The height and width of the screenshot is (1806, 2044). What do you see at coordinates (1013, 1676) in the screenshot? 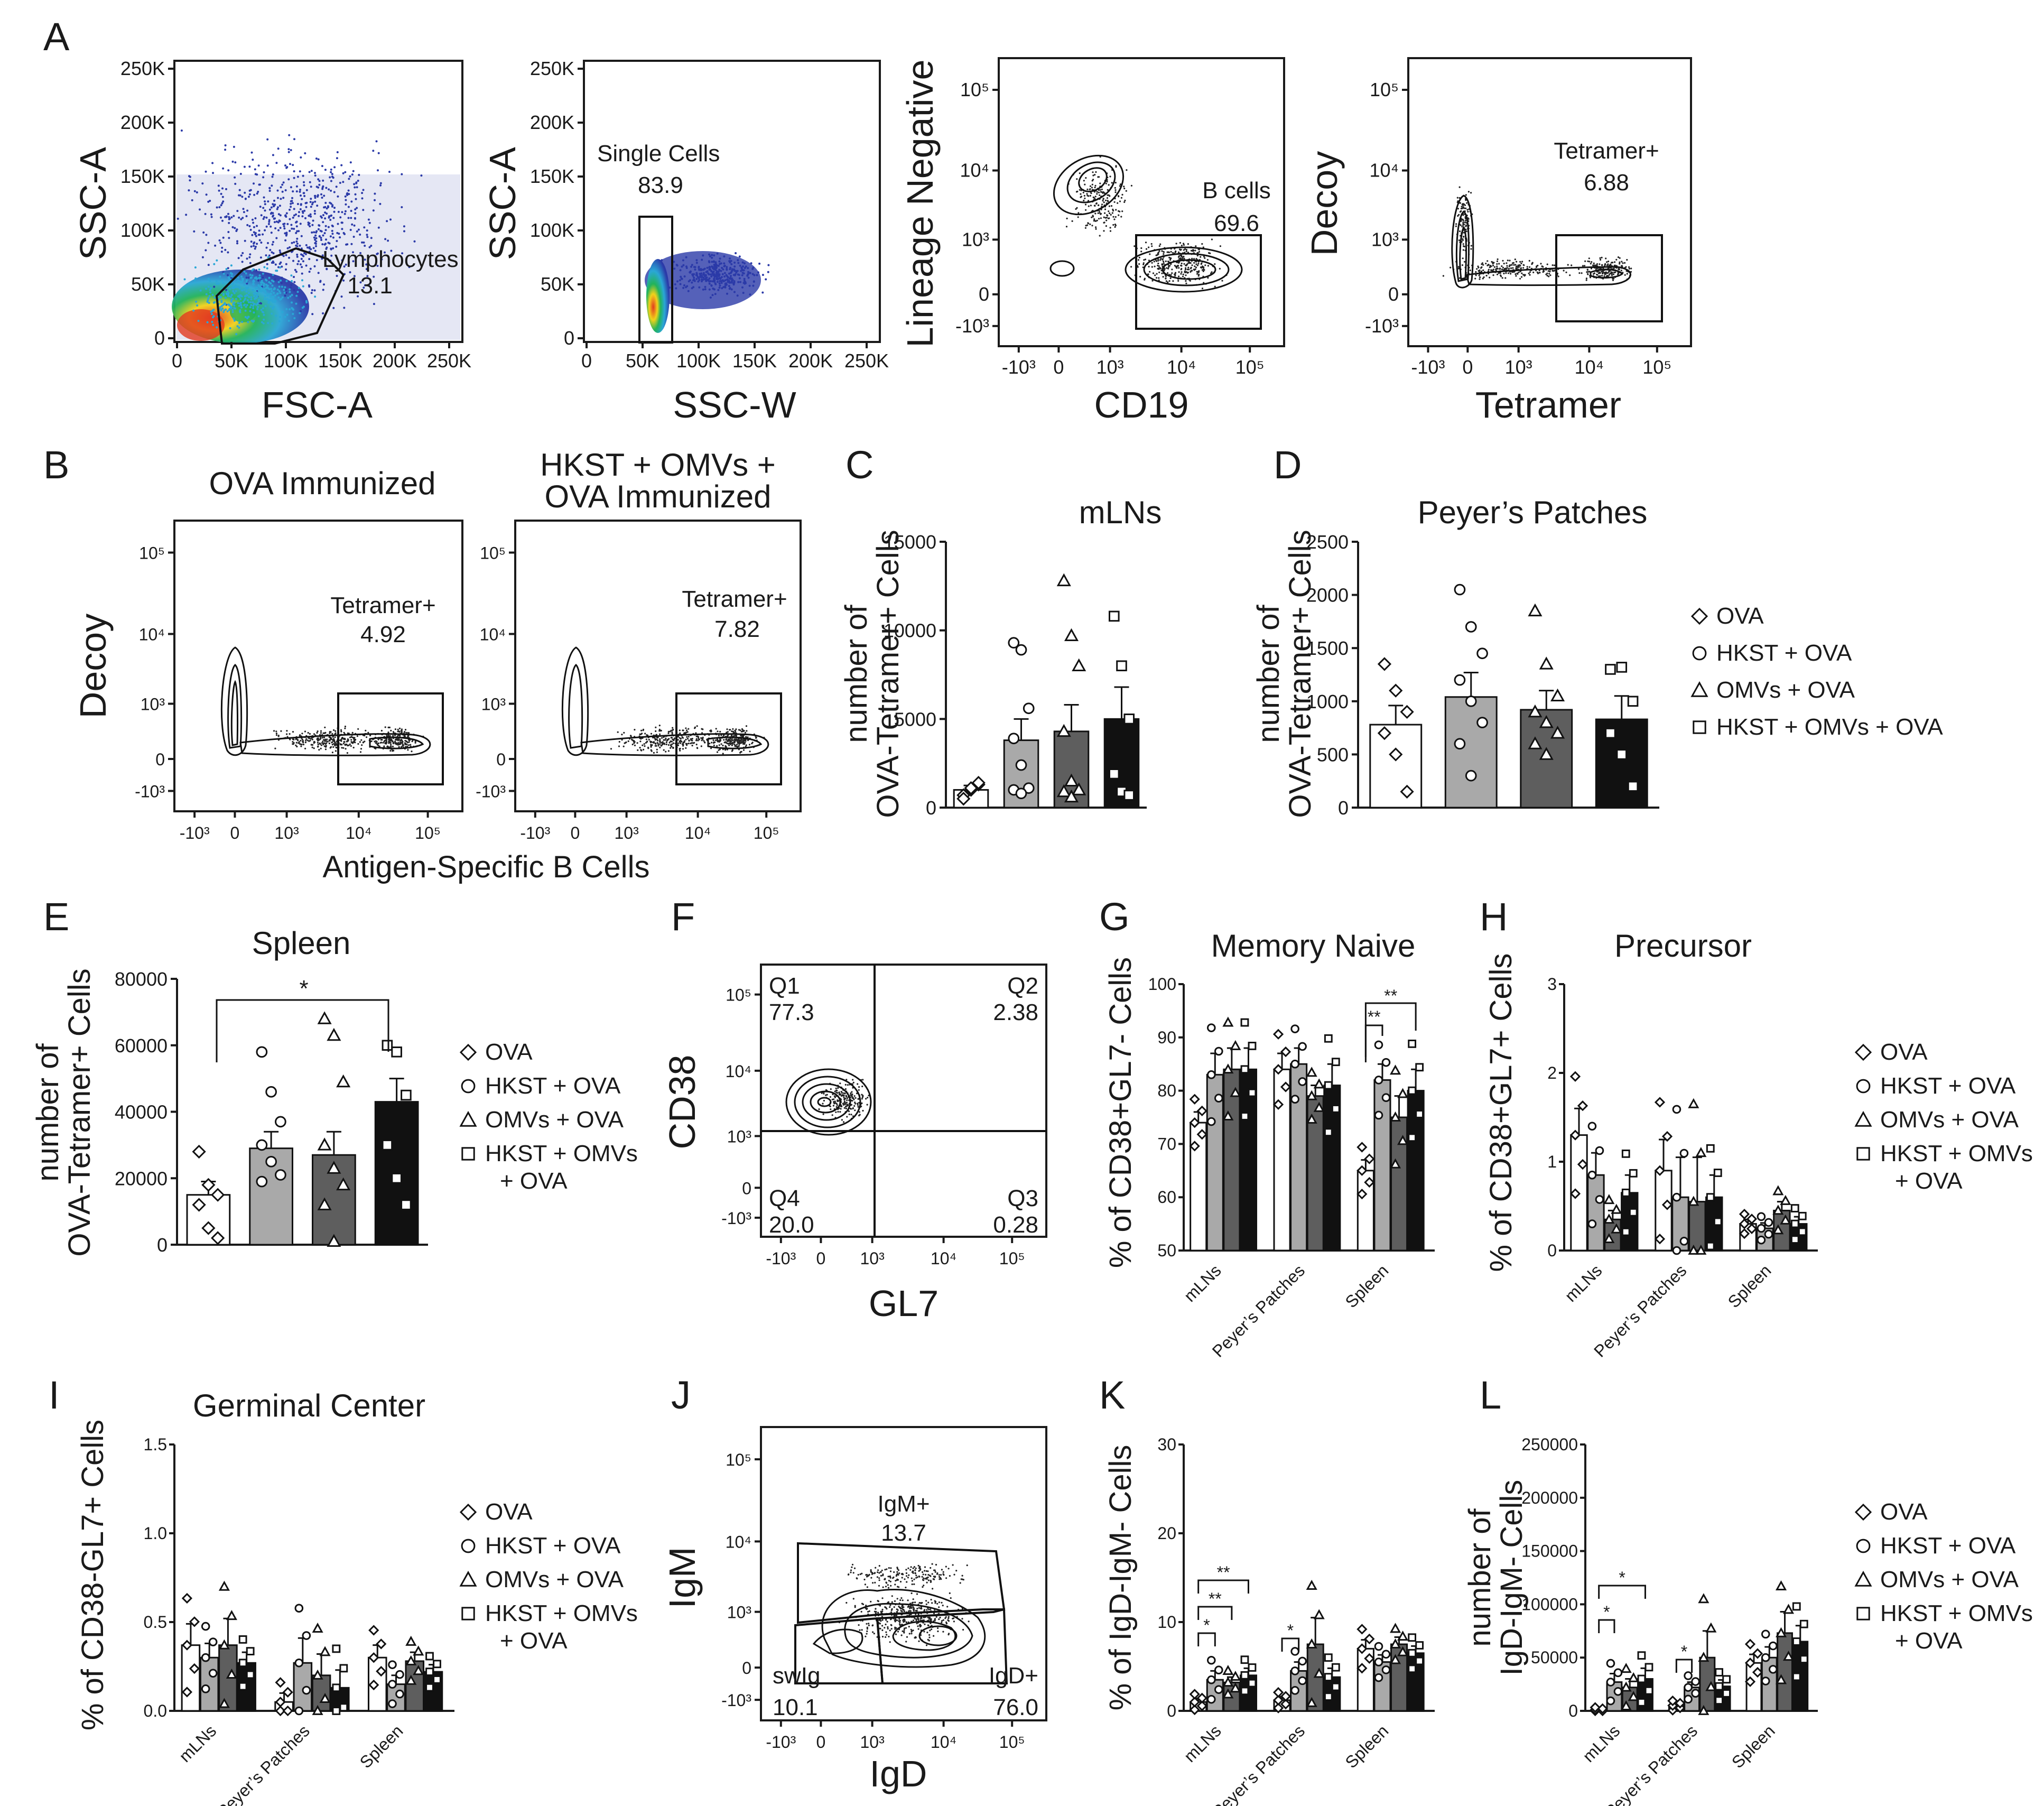
I see `gate-label-igd: IgD+` at bounding box center [1013, 1676].